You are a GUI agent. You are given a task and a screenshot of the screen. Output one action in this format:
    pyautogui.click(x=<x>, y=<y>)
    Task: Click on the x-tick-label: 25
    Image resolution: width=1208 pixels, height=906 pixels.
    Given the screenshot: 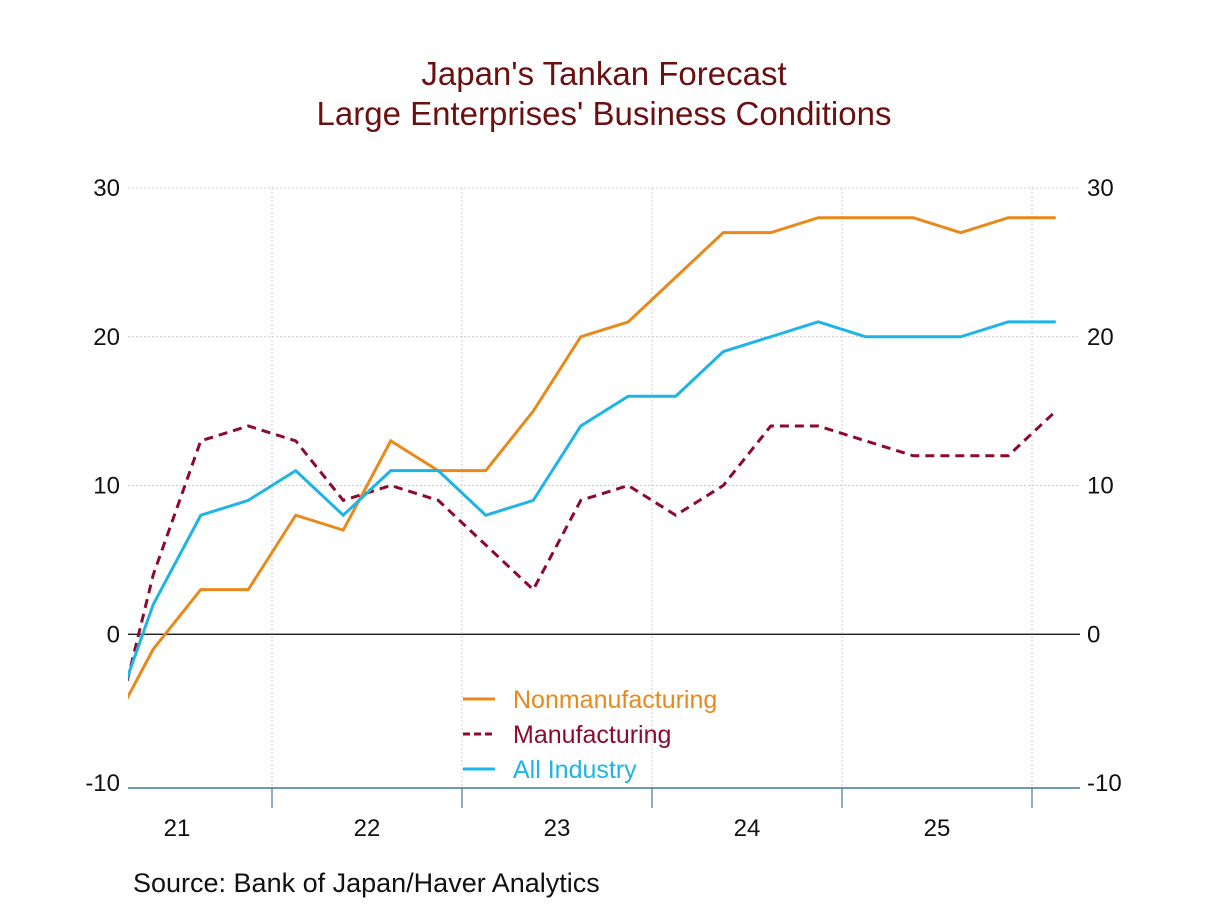 What is the action you would take?
    pyautogui.click(x=937, y=828)
    